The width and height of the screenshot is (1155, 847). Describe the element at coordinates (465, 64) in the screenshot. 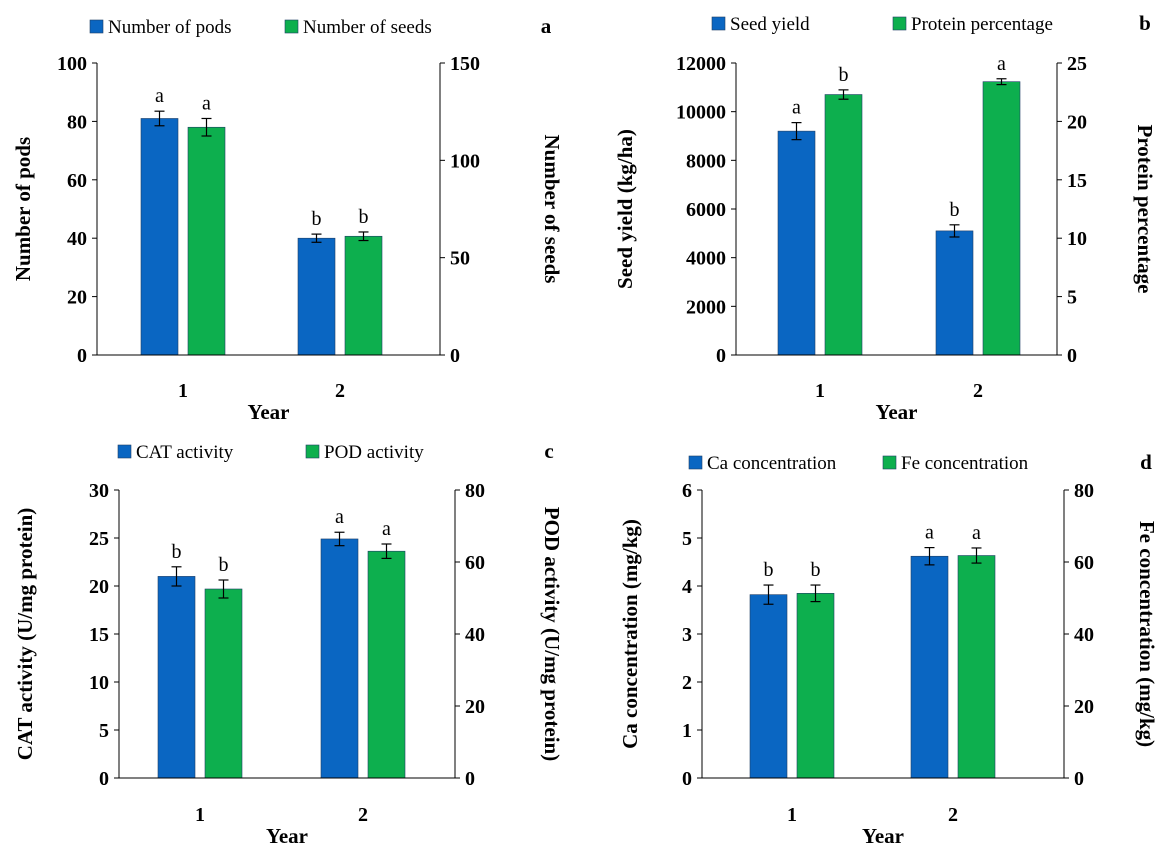

I see `y-tick-right-label-a-3: 150` at that location.